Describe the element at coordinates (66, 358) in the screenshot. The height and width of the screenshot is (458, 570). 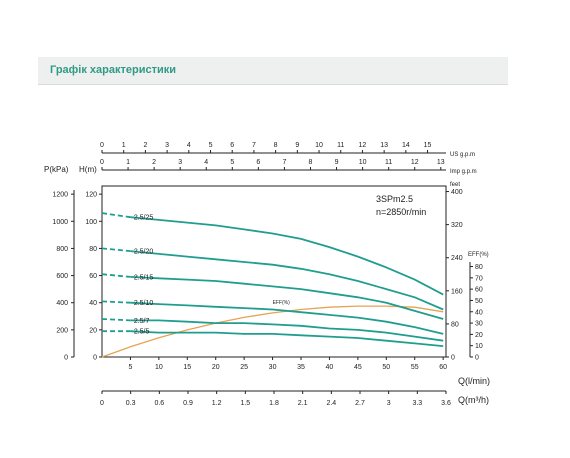
I see `pressure-tick-label: 0` at that location.